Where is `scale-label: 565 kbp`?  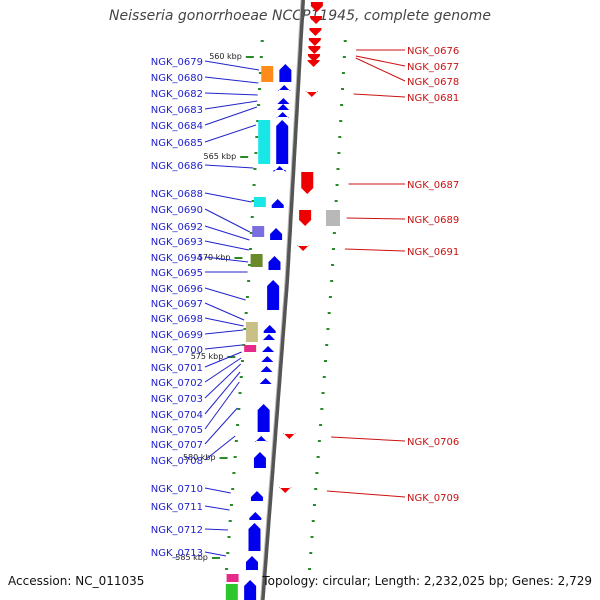 scale-label: 565 kbp is located at coordinates (220, 156).